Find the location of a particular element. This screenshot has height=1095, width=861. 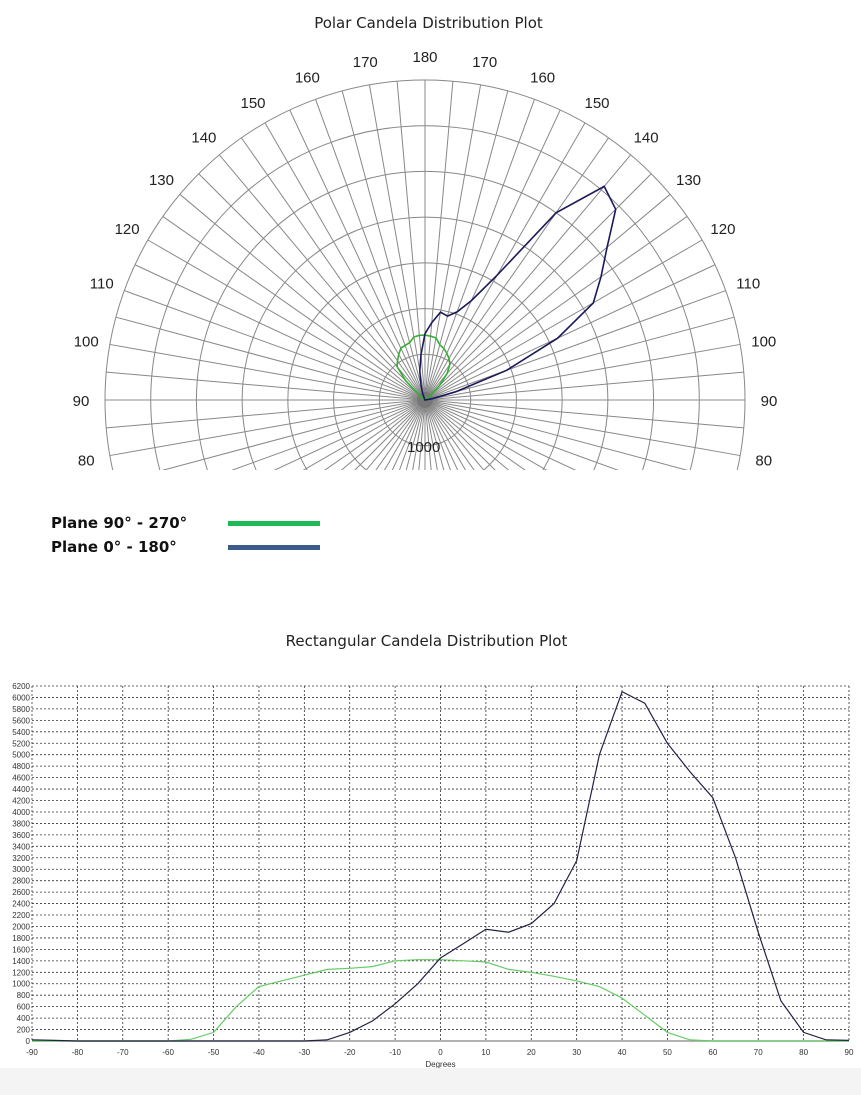

y-tick-label: 3200 is located at coordinates (21, 858).